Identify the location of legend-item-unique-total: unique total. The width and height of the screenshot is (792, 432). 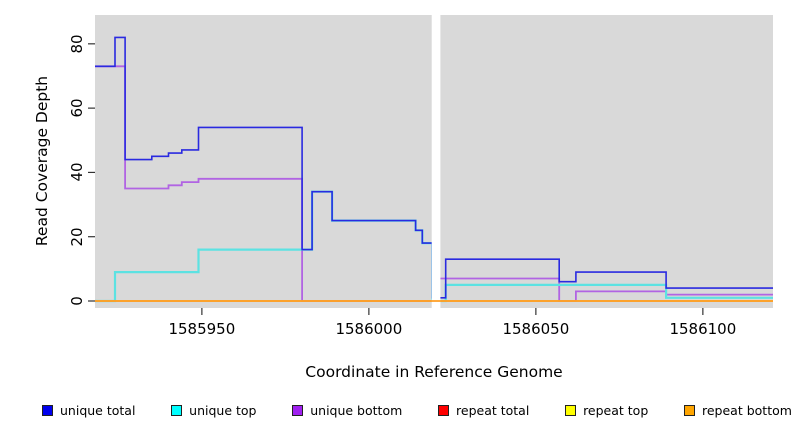
(88, 410).